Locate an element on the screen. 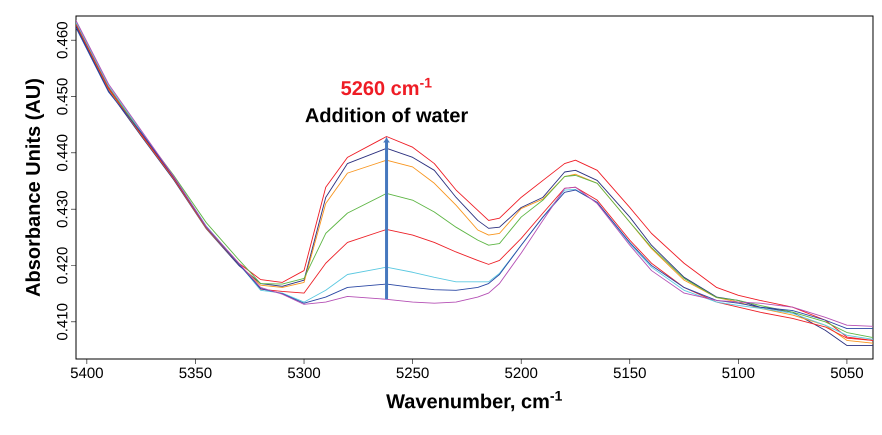 Image resolution: width=882 pixels, height=435 pixels. x-tick-label: 5350 is located at coordinates (195, 373).